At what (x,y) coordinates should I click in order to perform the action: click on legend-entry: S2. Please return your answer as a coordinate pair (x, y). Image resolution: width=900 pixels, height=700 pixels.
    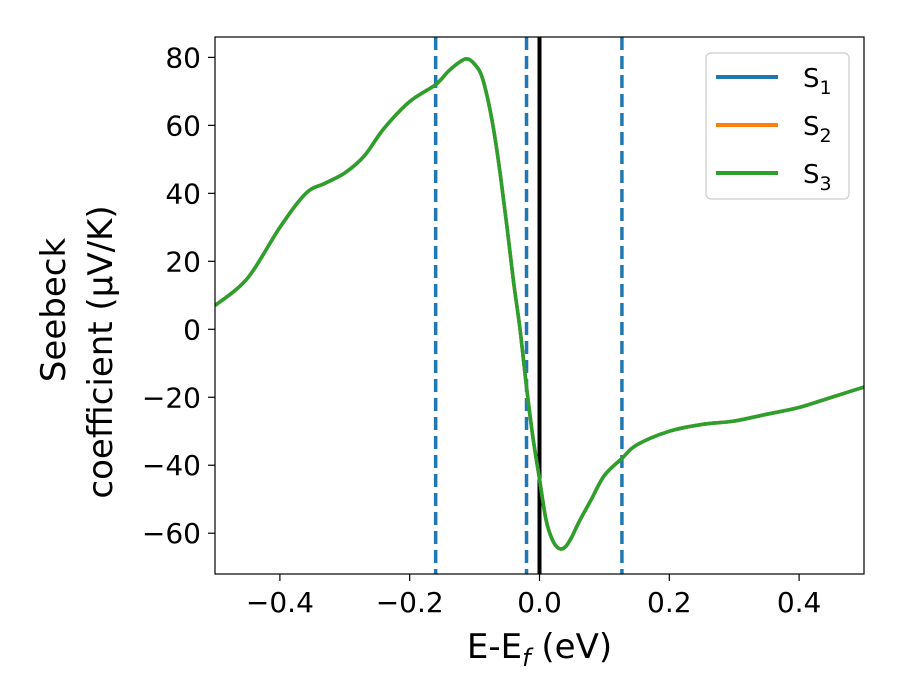
    Looking at the image, I should click on (817, 129).